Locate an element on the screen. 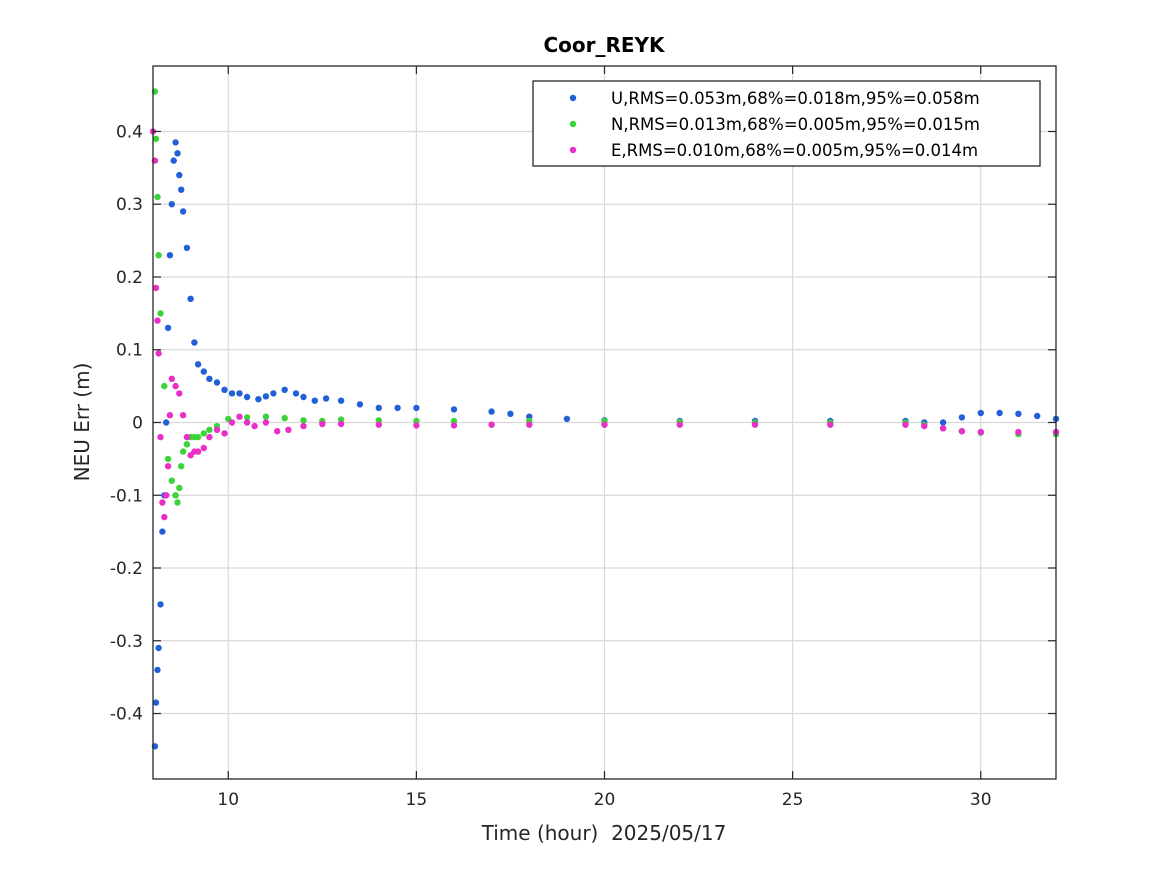  y-tick-label: -0.4 is located at coordinates (126, 715).